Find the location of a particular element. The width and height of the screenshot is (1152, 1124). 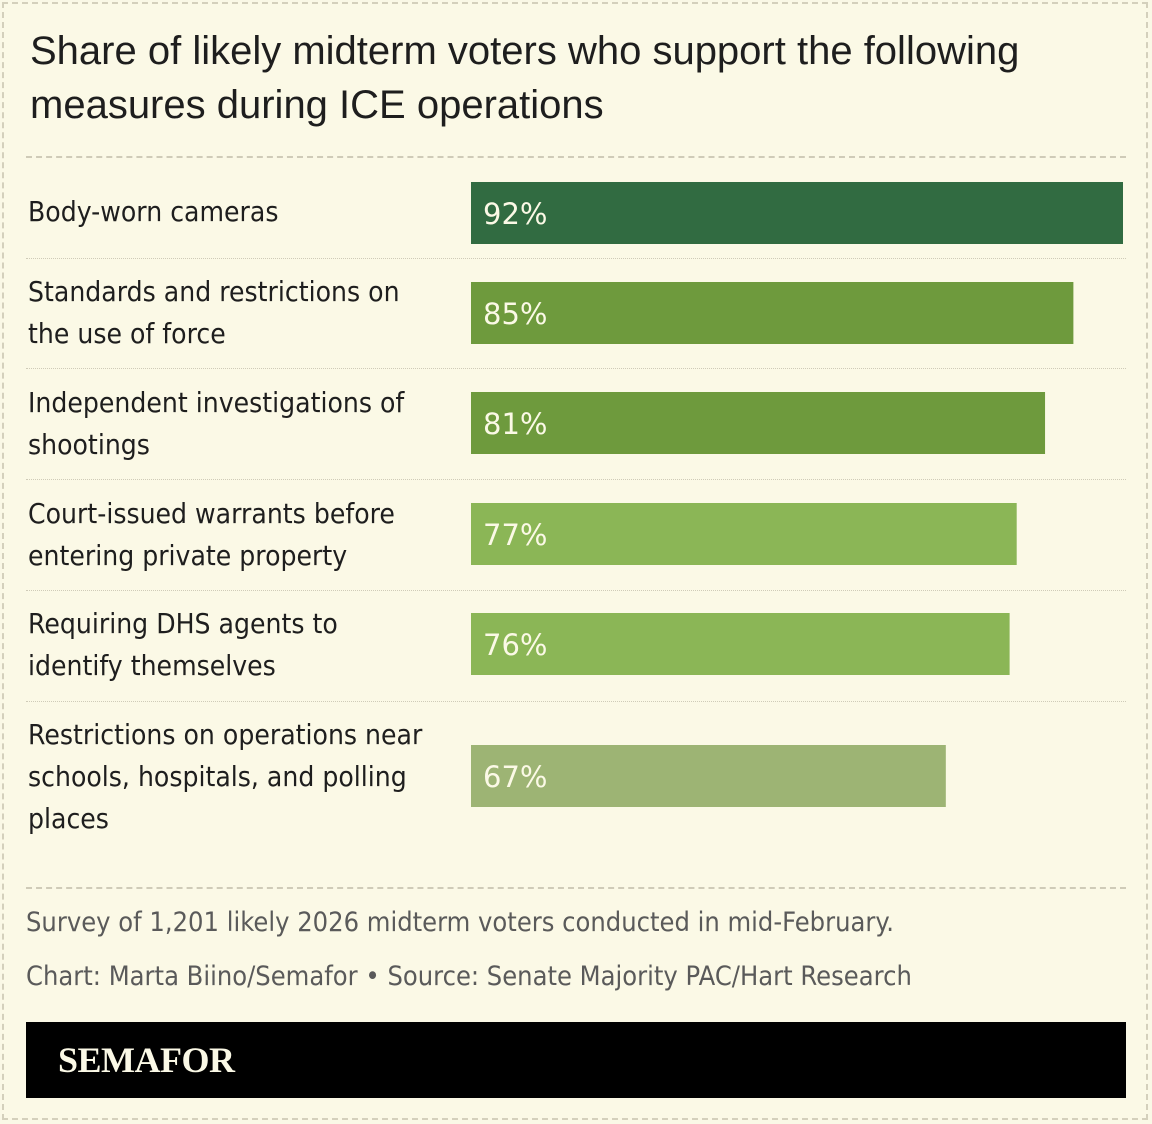

bar-value-label: 67% is located at coordinates (515, 777).